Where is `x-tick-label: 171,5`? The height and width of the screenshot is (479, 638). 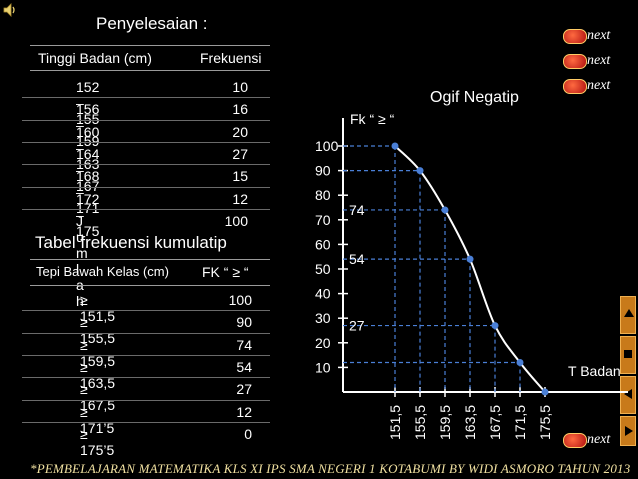 x-tick-label: 171,5 is located at coordinates (520, 422).